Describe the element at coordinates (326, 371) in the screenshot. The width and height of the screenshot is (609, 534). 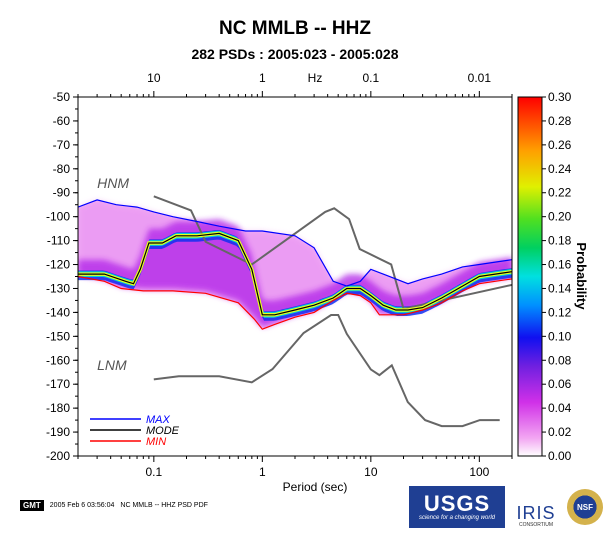
I see `curve-lnm` at that location.